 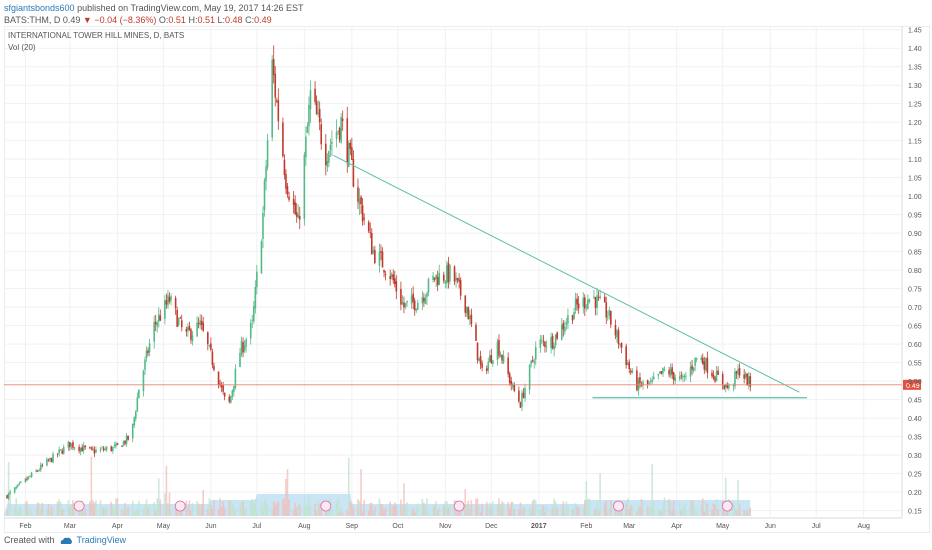 What do you see at coordinates (915, 105) in the screenshot?
I see `y-tick-label: 1.25` at bounding box center [915, 105].